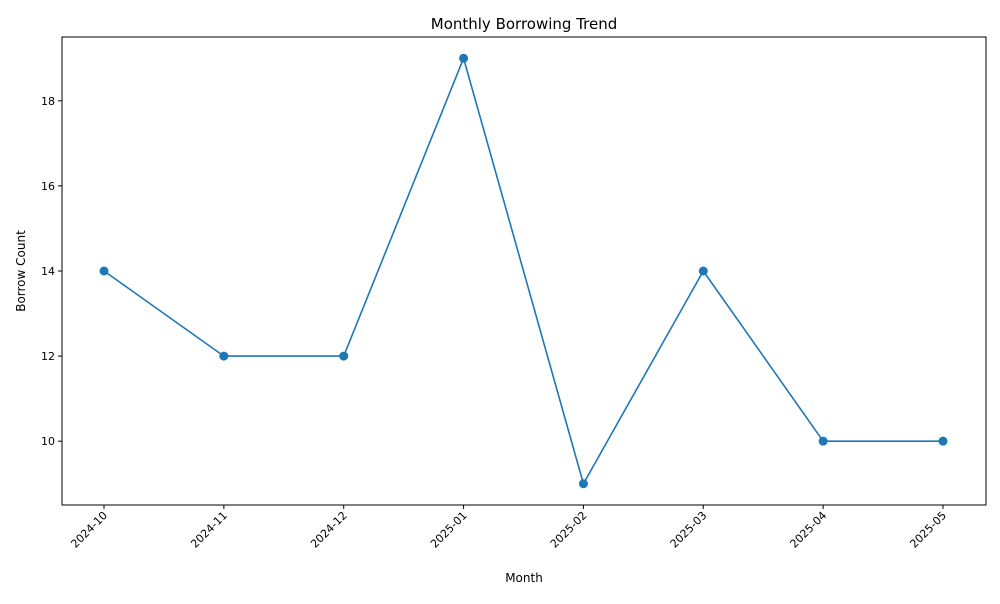 Image resolution: width=1000 pixels, height=604 pixels. Describe the element at coordinates (48, 101) in the screenshot. I see `y-tick-label: 18` at that location.